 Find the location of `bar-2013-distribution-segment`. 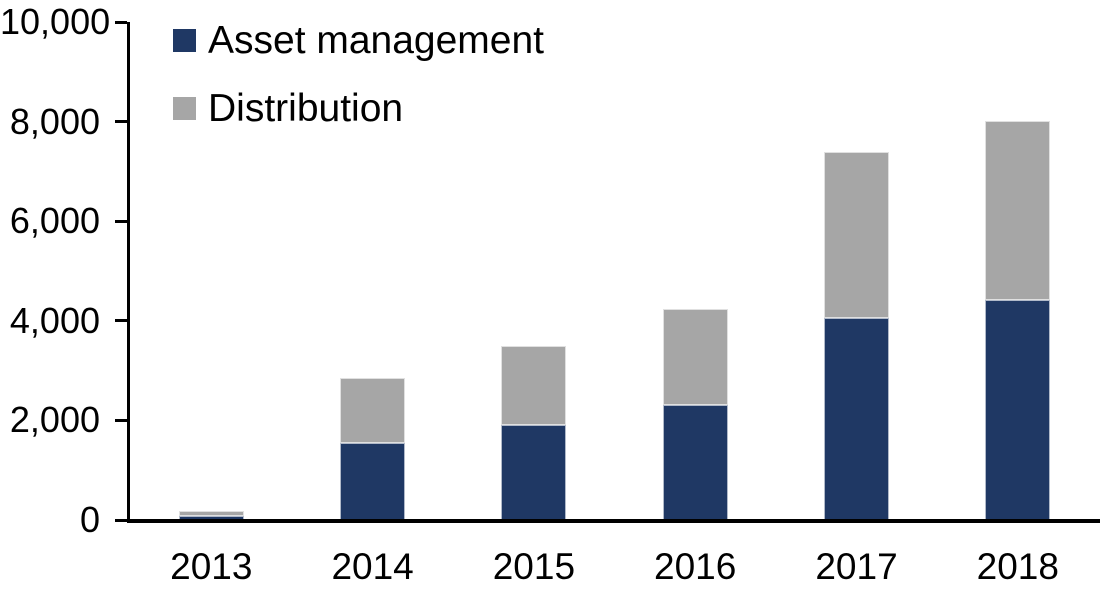

bar-2013-distribution-segment is located at coordinates (211, 513).